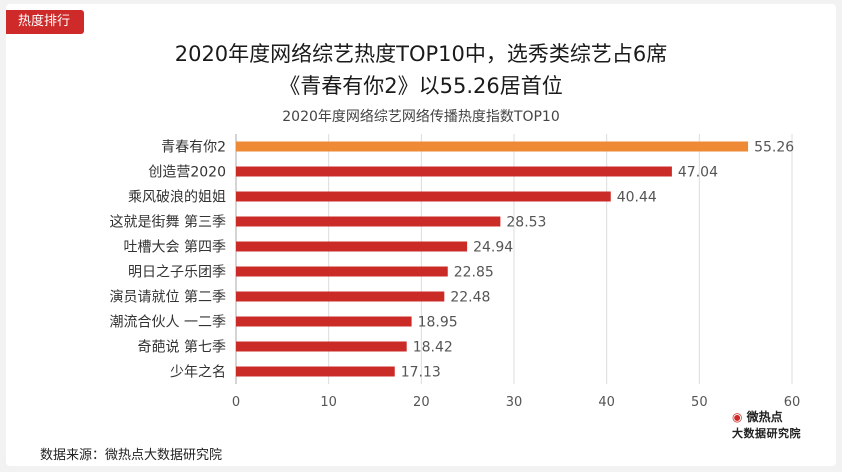  What do you see at coordinates (493, 248) in the screenshot?
I see `value-label: 24.94` at bounding box center [493, 248].